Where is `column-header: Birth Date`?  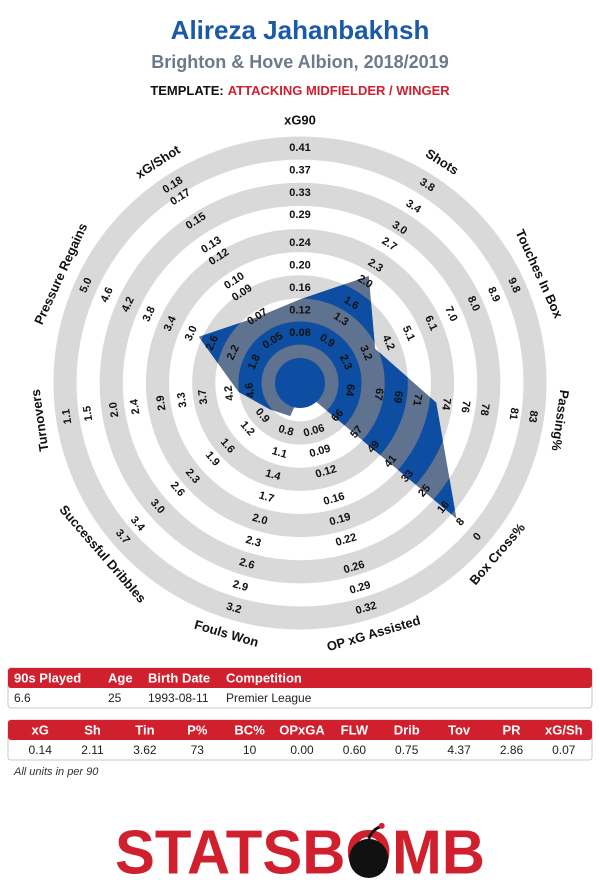 column-header: Birth Date is located at coordinates (179, 677).